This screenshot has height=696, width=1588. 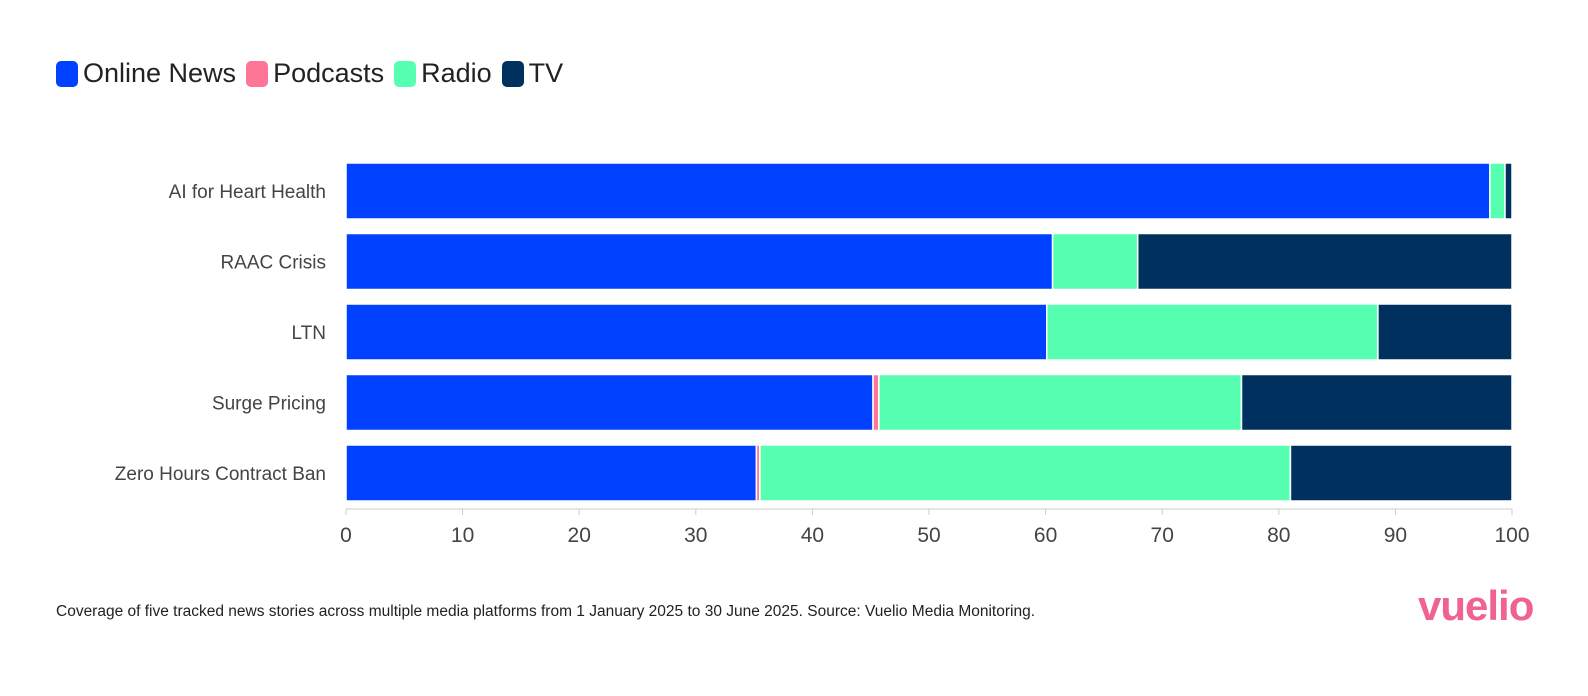 I want to click on legend: Online News Podcasts Radio TV, so click(x=309, y=73).